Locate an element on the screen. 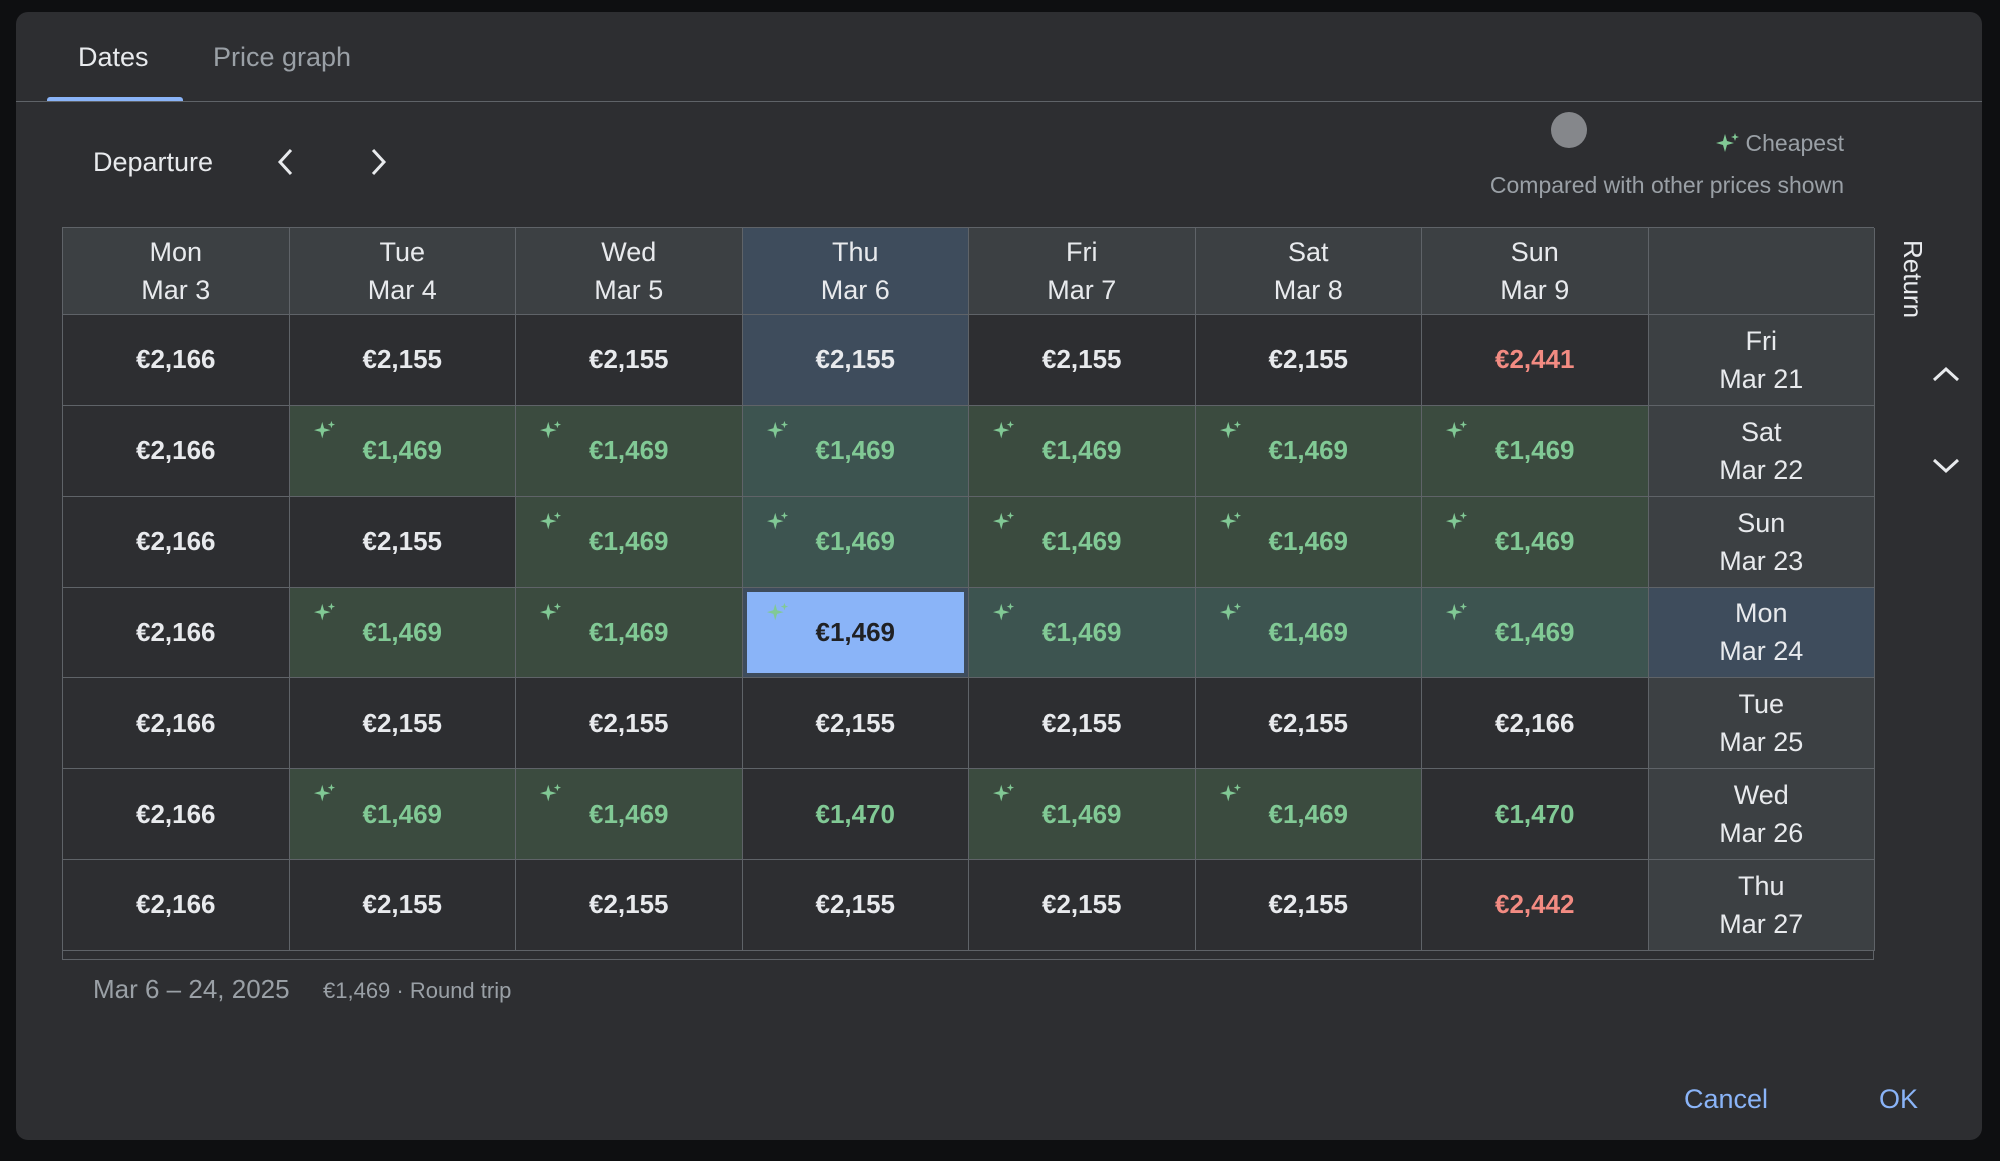 The image size is (2000, 1161). return-label: Return is located at coordinates (1913, 279).